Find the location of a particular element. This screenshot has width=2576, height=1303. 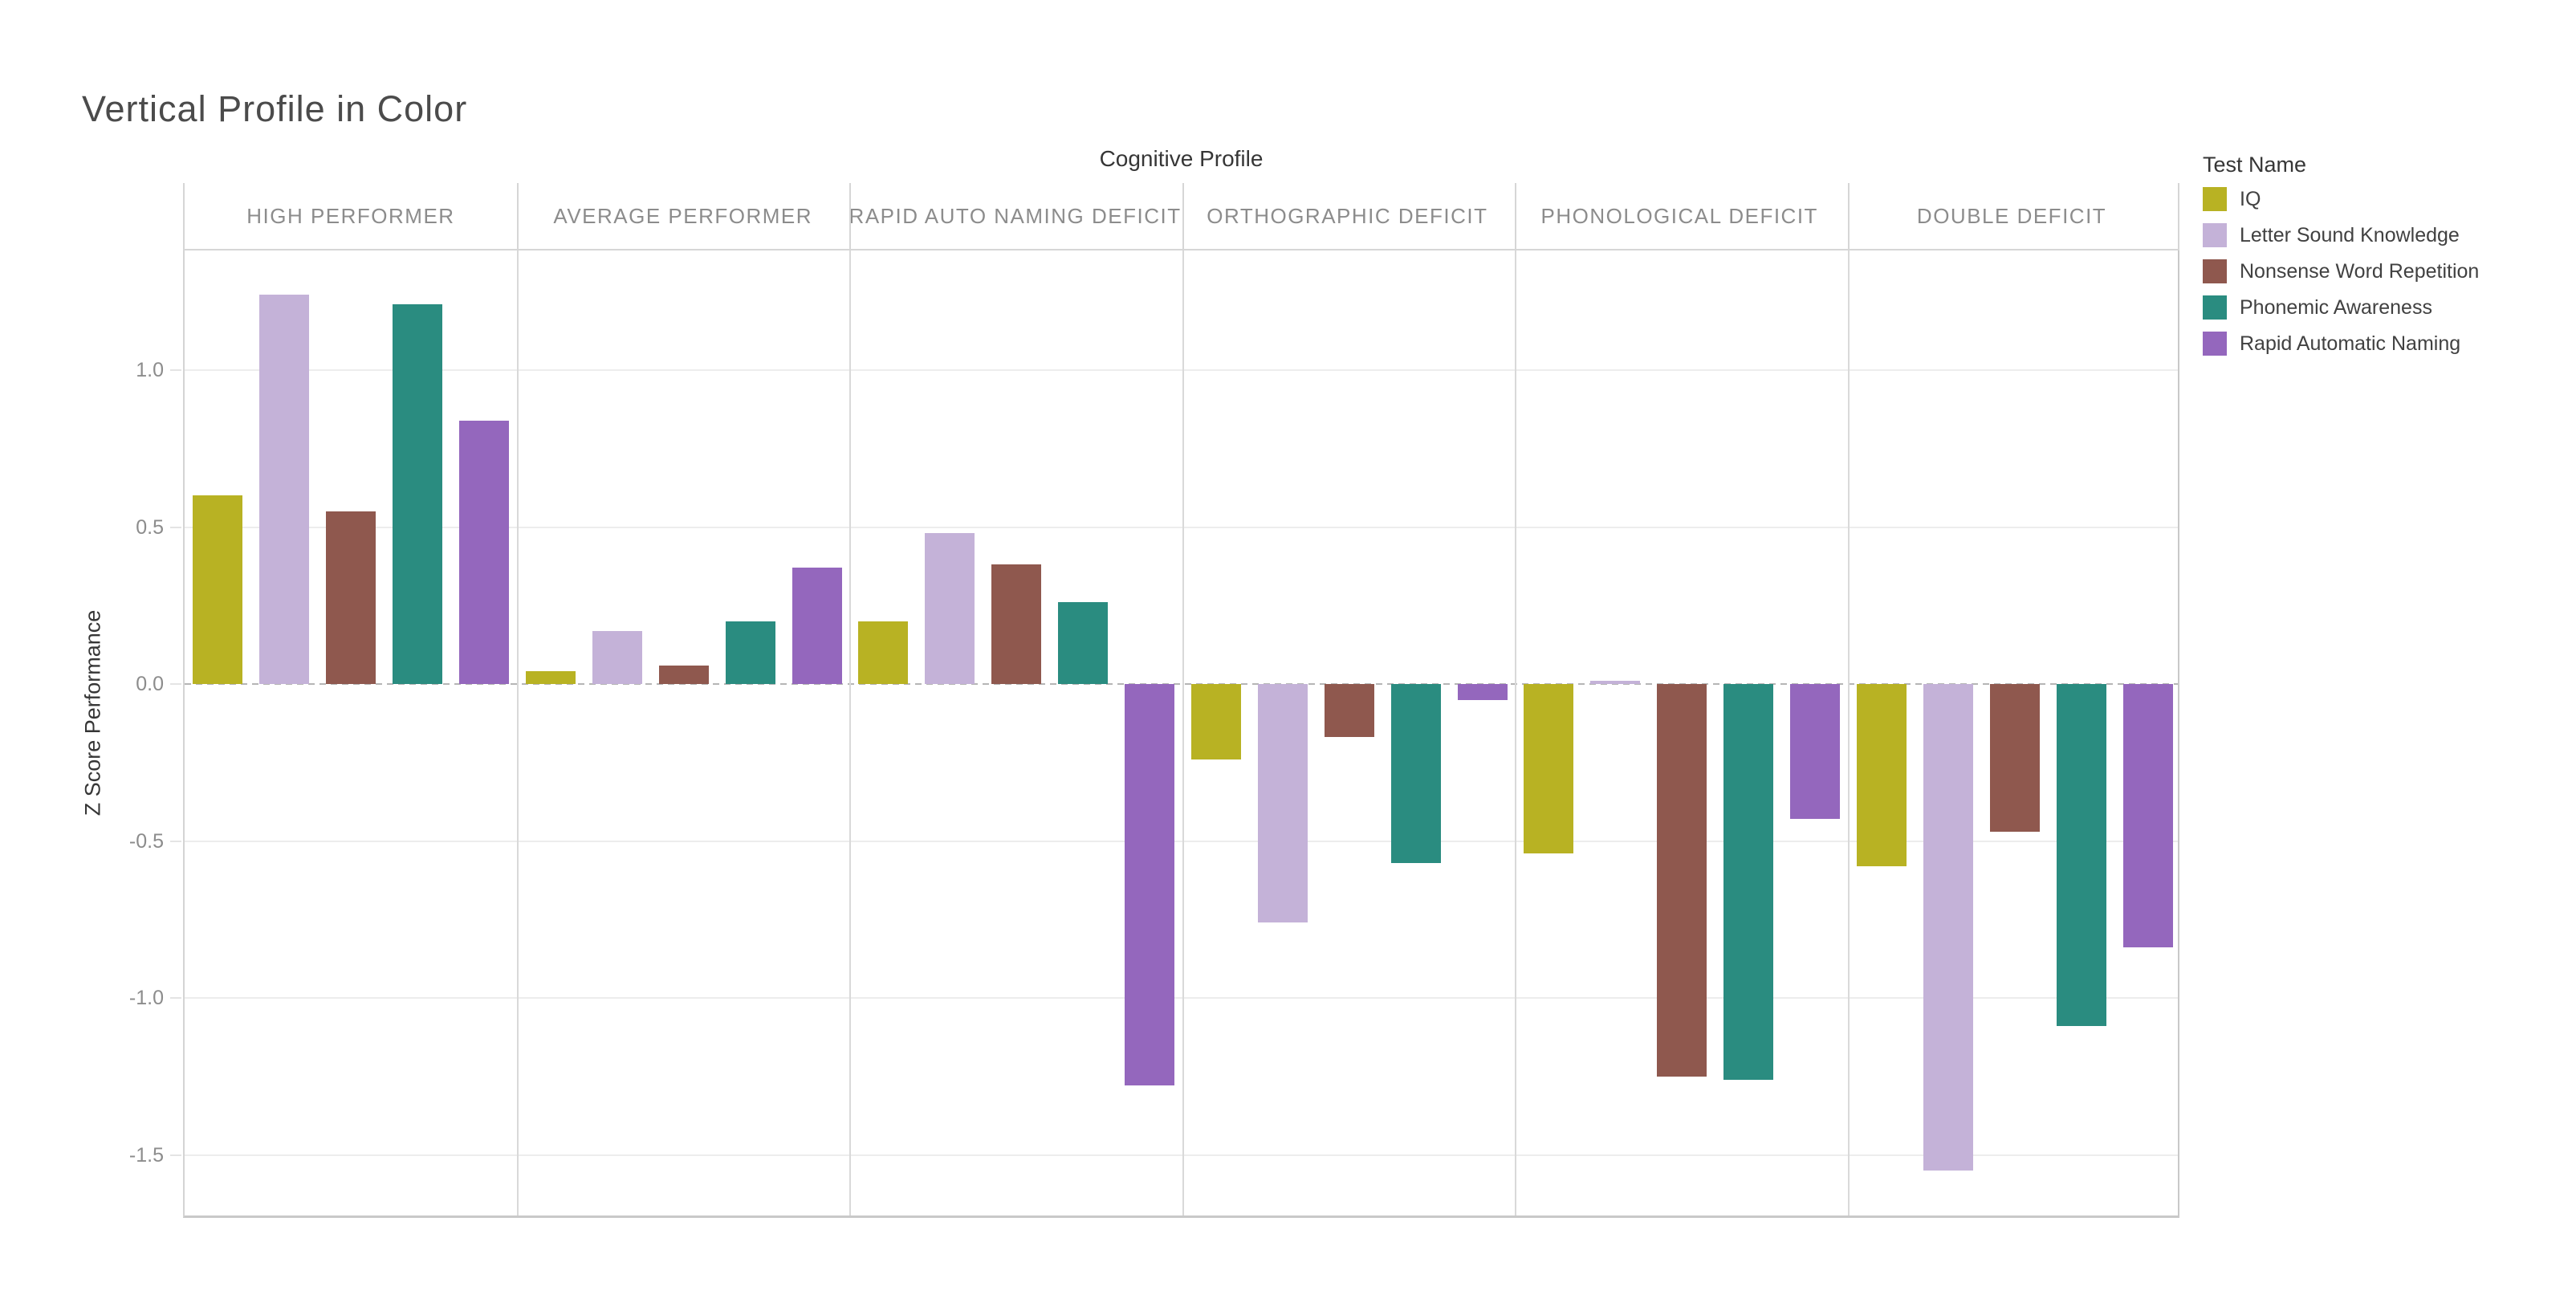

panel-header-2: RAPID AUTO NAMING DEFICIT is located at coordinates (1015, 216).